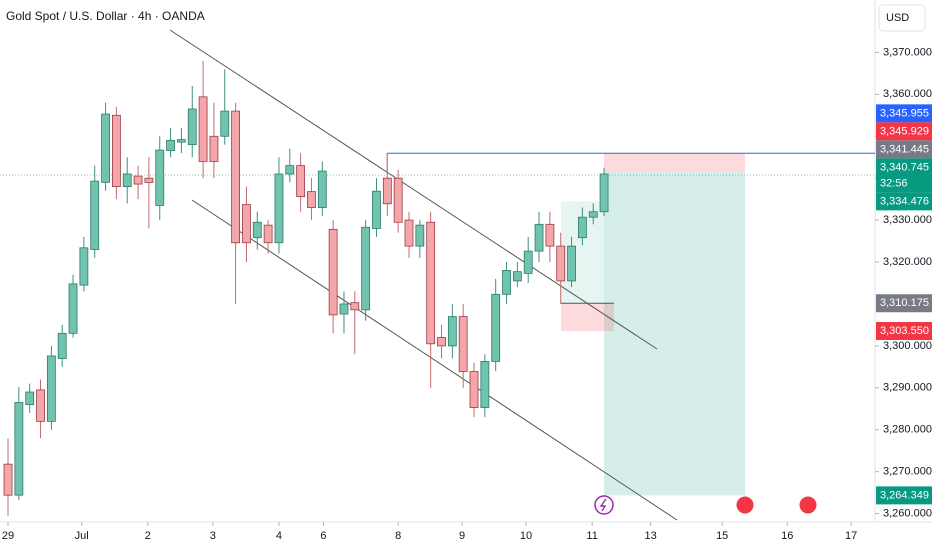  I want to click on x-tick-label: Jul, so click(82, 536).